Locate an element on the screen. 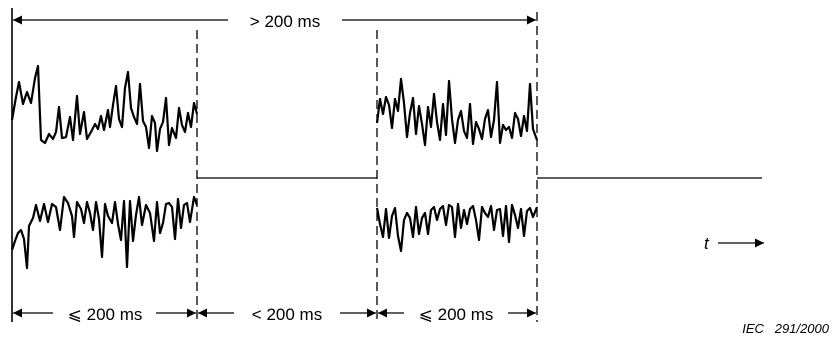 This screenshot has width=833, height=345. burst1-upper-waveform is located at coordinates (104, 108).